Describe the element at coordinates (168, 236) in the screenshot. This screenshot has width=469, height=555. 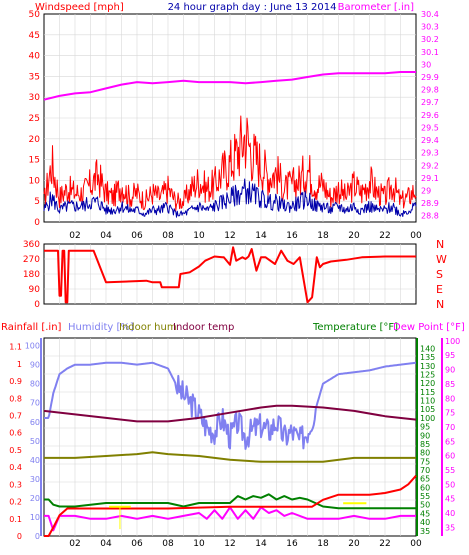
I see `wind-hour-label: 08` at that location.